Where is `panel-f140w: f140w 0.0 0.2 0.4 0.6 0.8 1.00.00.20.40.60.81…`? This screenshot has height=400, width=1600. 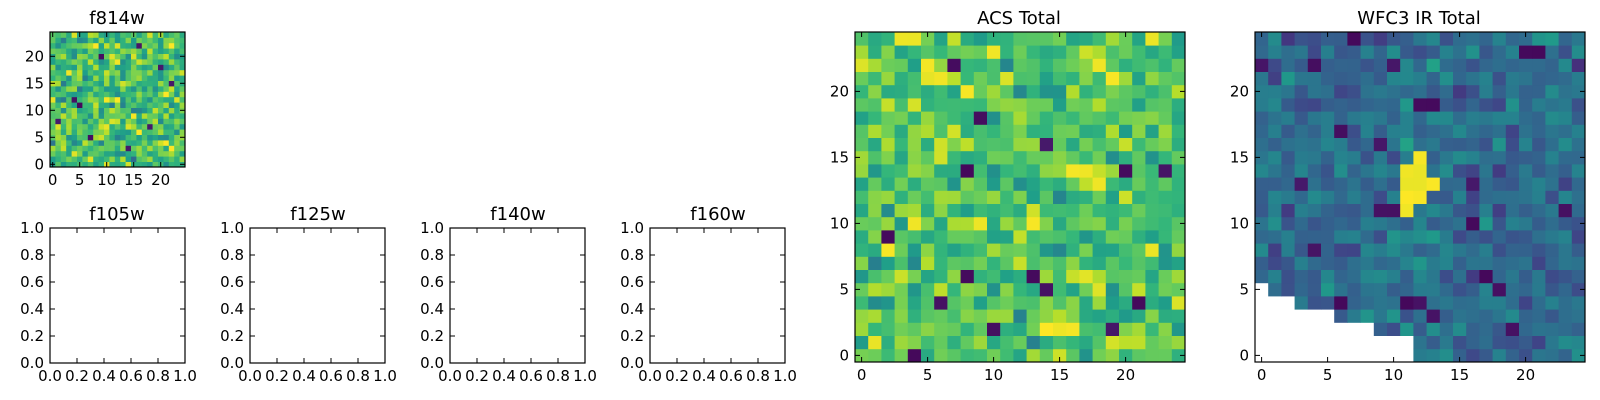 panel-f140w: f140w 0.0 0.2 0.4 0.6 0.8 1.00.00.20.40.60.81… is located at coordinates (508, 294).